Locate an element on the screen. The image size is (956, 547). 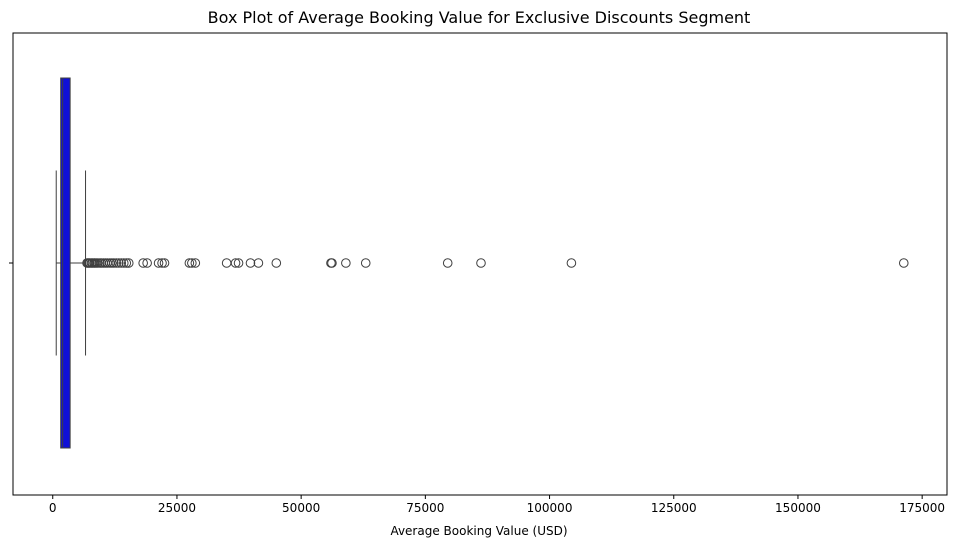
x-tick-label: 0 is located at coordinates (53, 508).